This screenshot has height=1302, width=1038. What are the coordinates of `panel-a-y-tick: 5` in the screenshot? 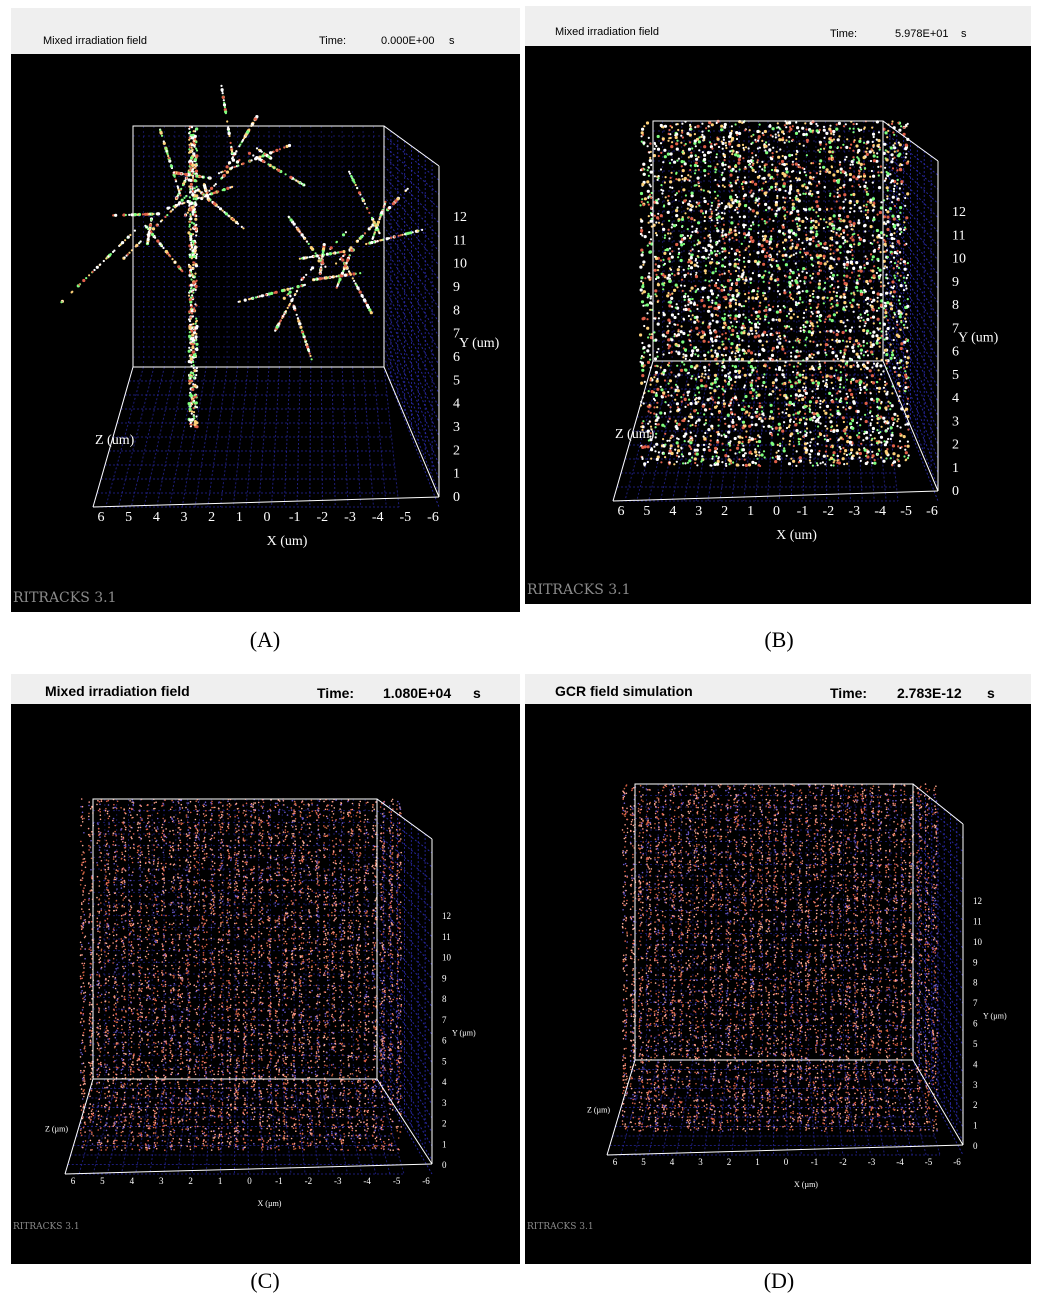 It's located at (456, 380).